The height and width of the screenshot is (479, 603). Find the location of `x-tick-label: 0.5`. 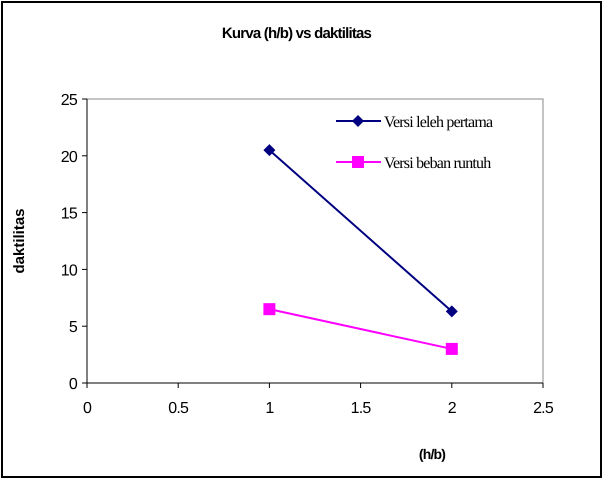

x-tick-label: 0.5 is located at coordinates (179, 408).